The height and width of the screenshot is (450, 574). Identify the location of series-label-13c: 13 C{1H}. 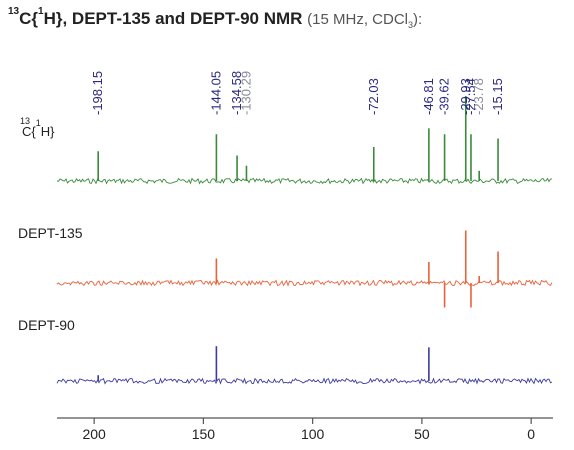
(37, 127).